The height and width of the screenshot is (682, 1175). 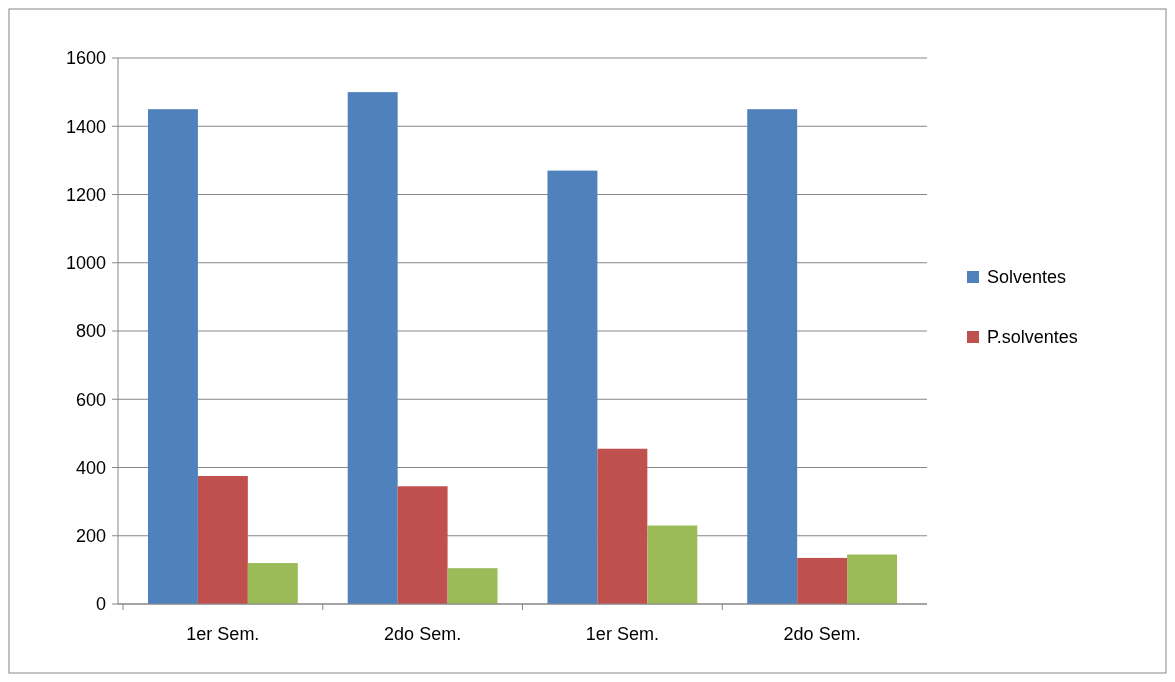 What do you see at coordinates (1032, 337) in the screenshot?
I see `legend-label: P.solventes` at bounding box center [1032, 337].